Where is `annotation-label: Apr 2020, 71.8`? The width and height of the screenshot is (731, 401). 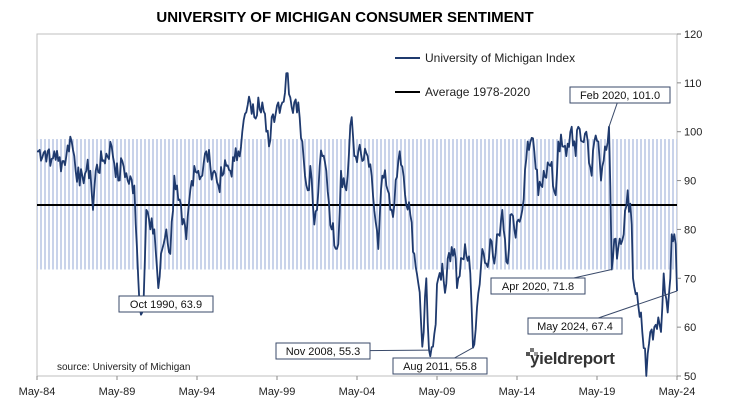 annotation-label: Apr 2020, 71.8 is located at coordinates (538, 287).